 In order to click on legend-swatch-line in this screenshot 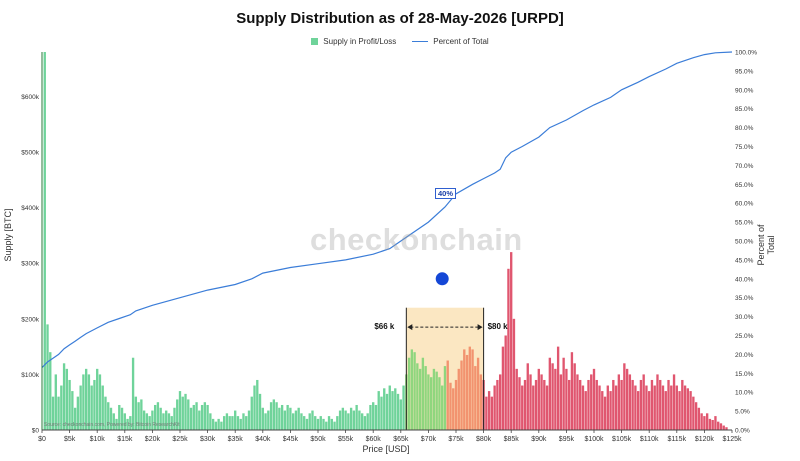, I will do `click(420, 41)`.